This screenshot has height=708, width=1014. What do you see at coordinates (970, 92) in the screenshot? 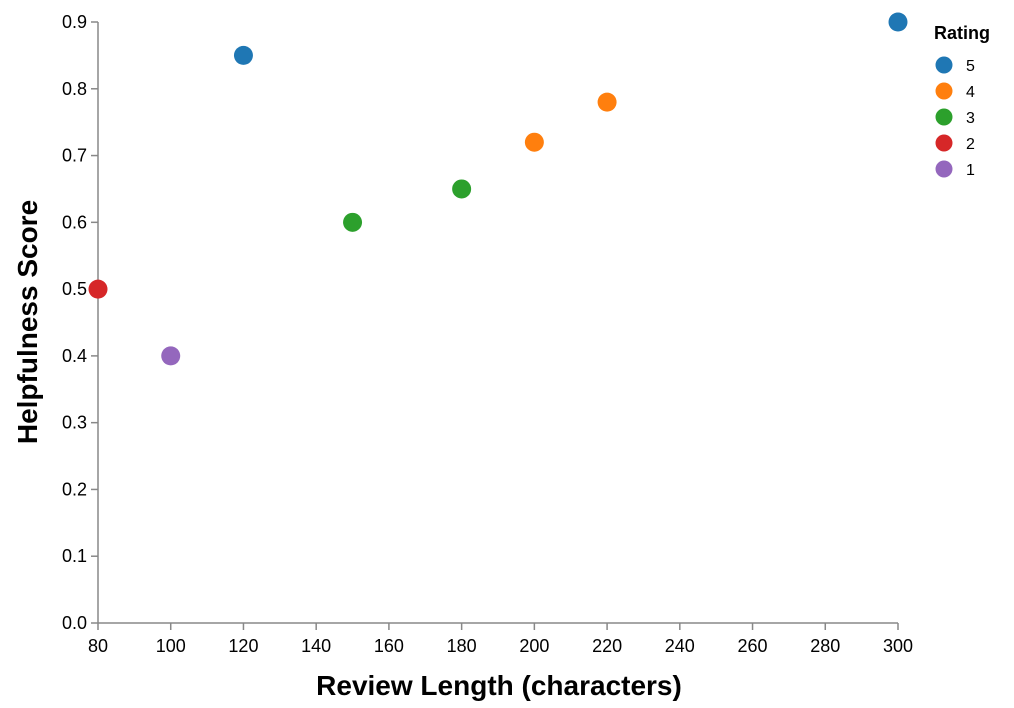
I see `legend-label: 4` at bounding box center [970, 92].